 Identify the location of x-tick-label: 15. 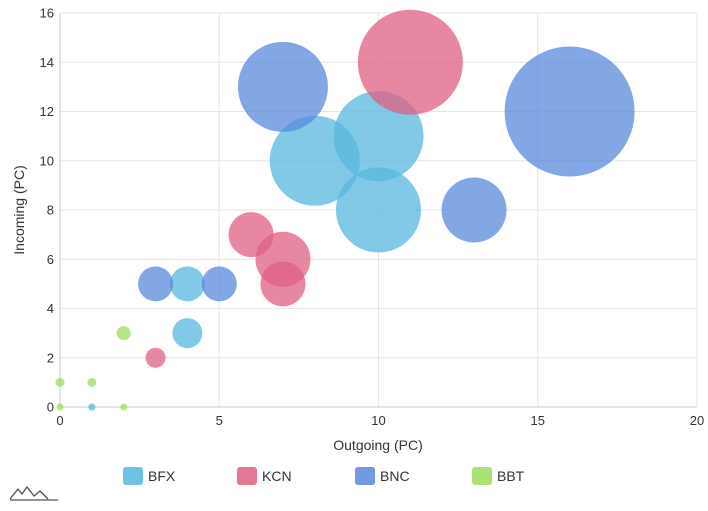
(538, 420).